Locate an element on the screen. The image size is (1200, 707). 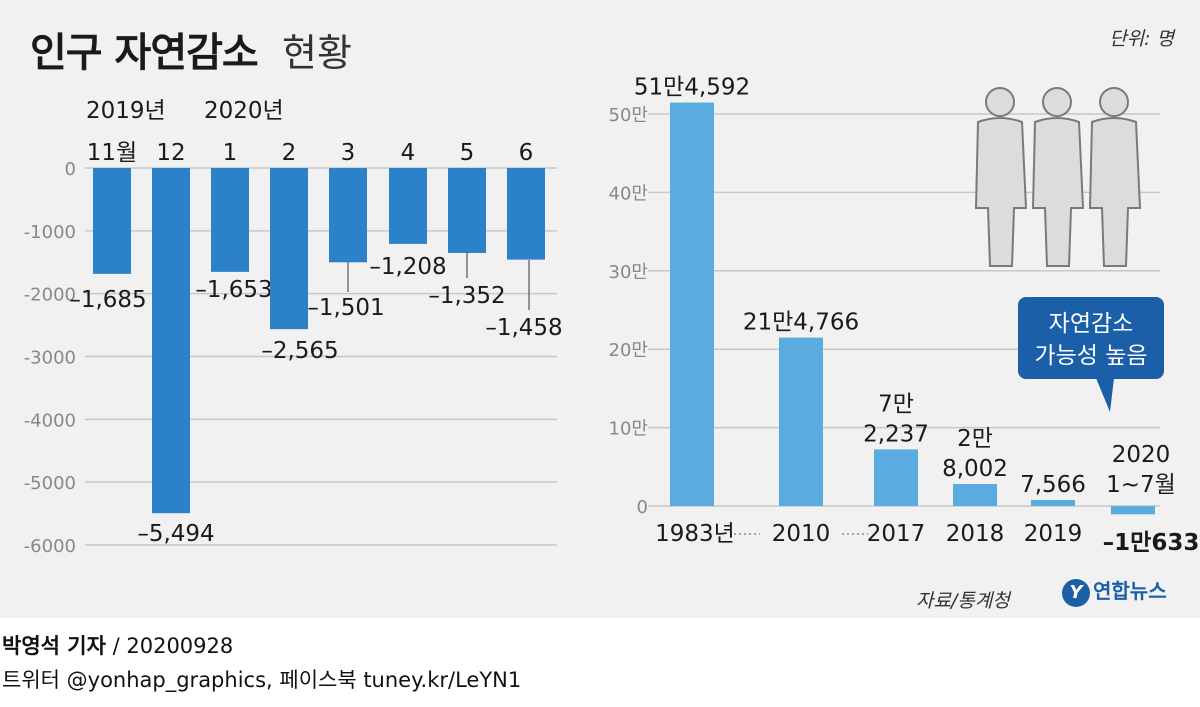
x-tick-label: 2020 is located at coordinates (1141, 455).